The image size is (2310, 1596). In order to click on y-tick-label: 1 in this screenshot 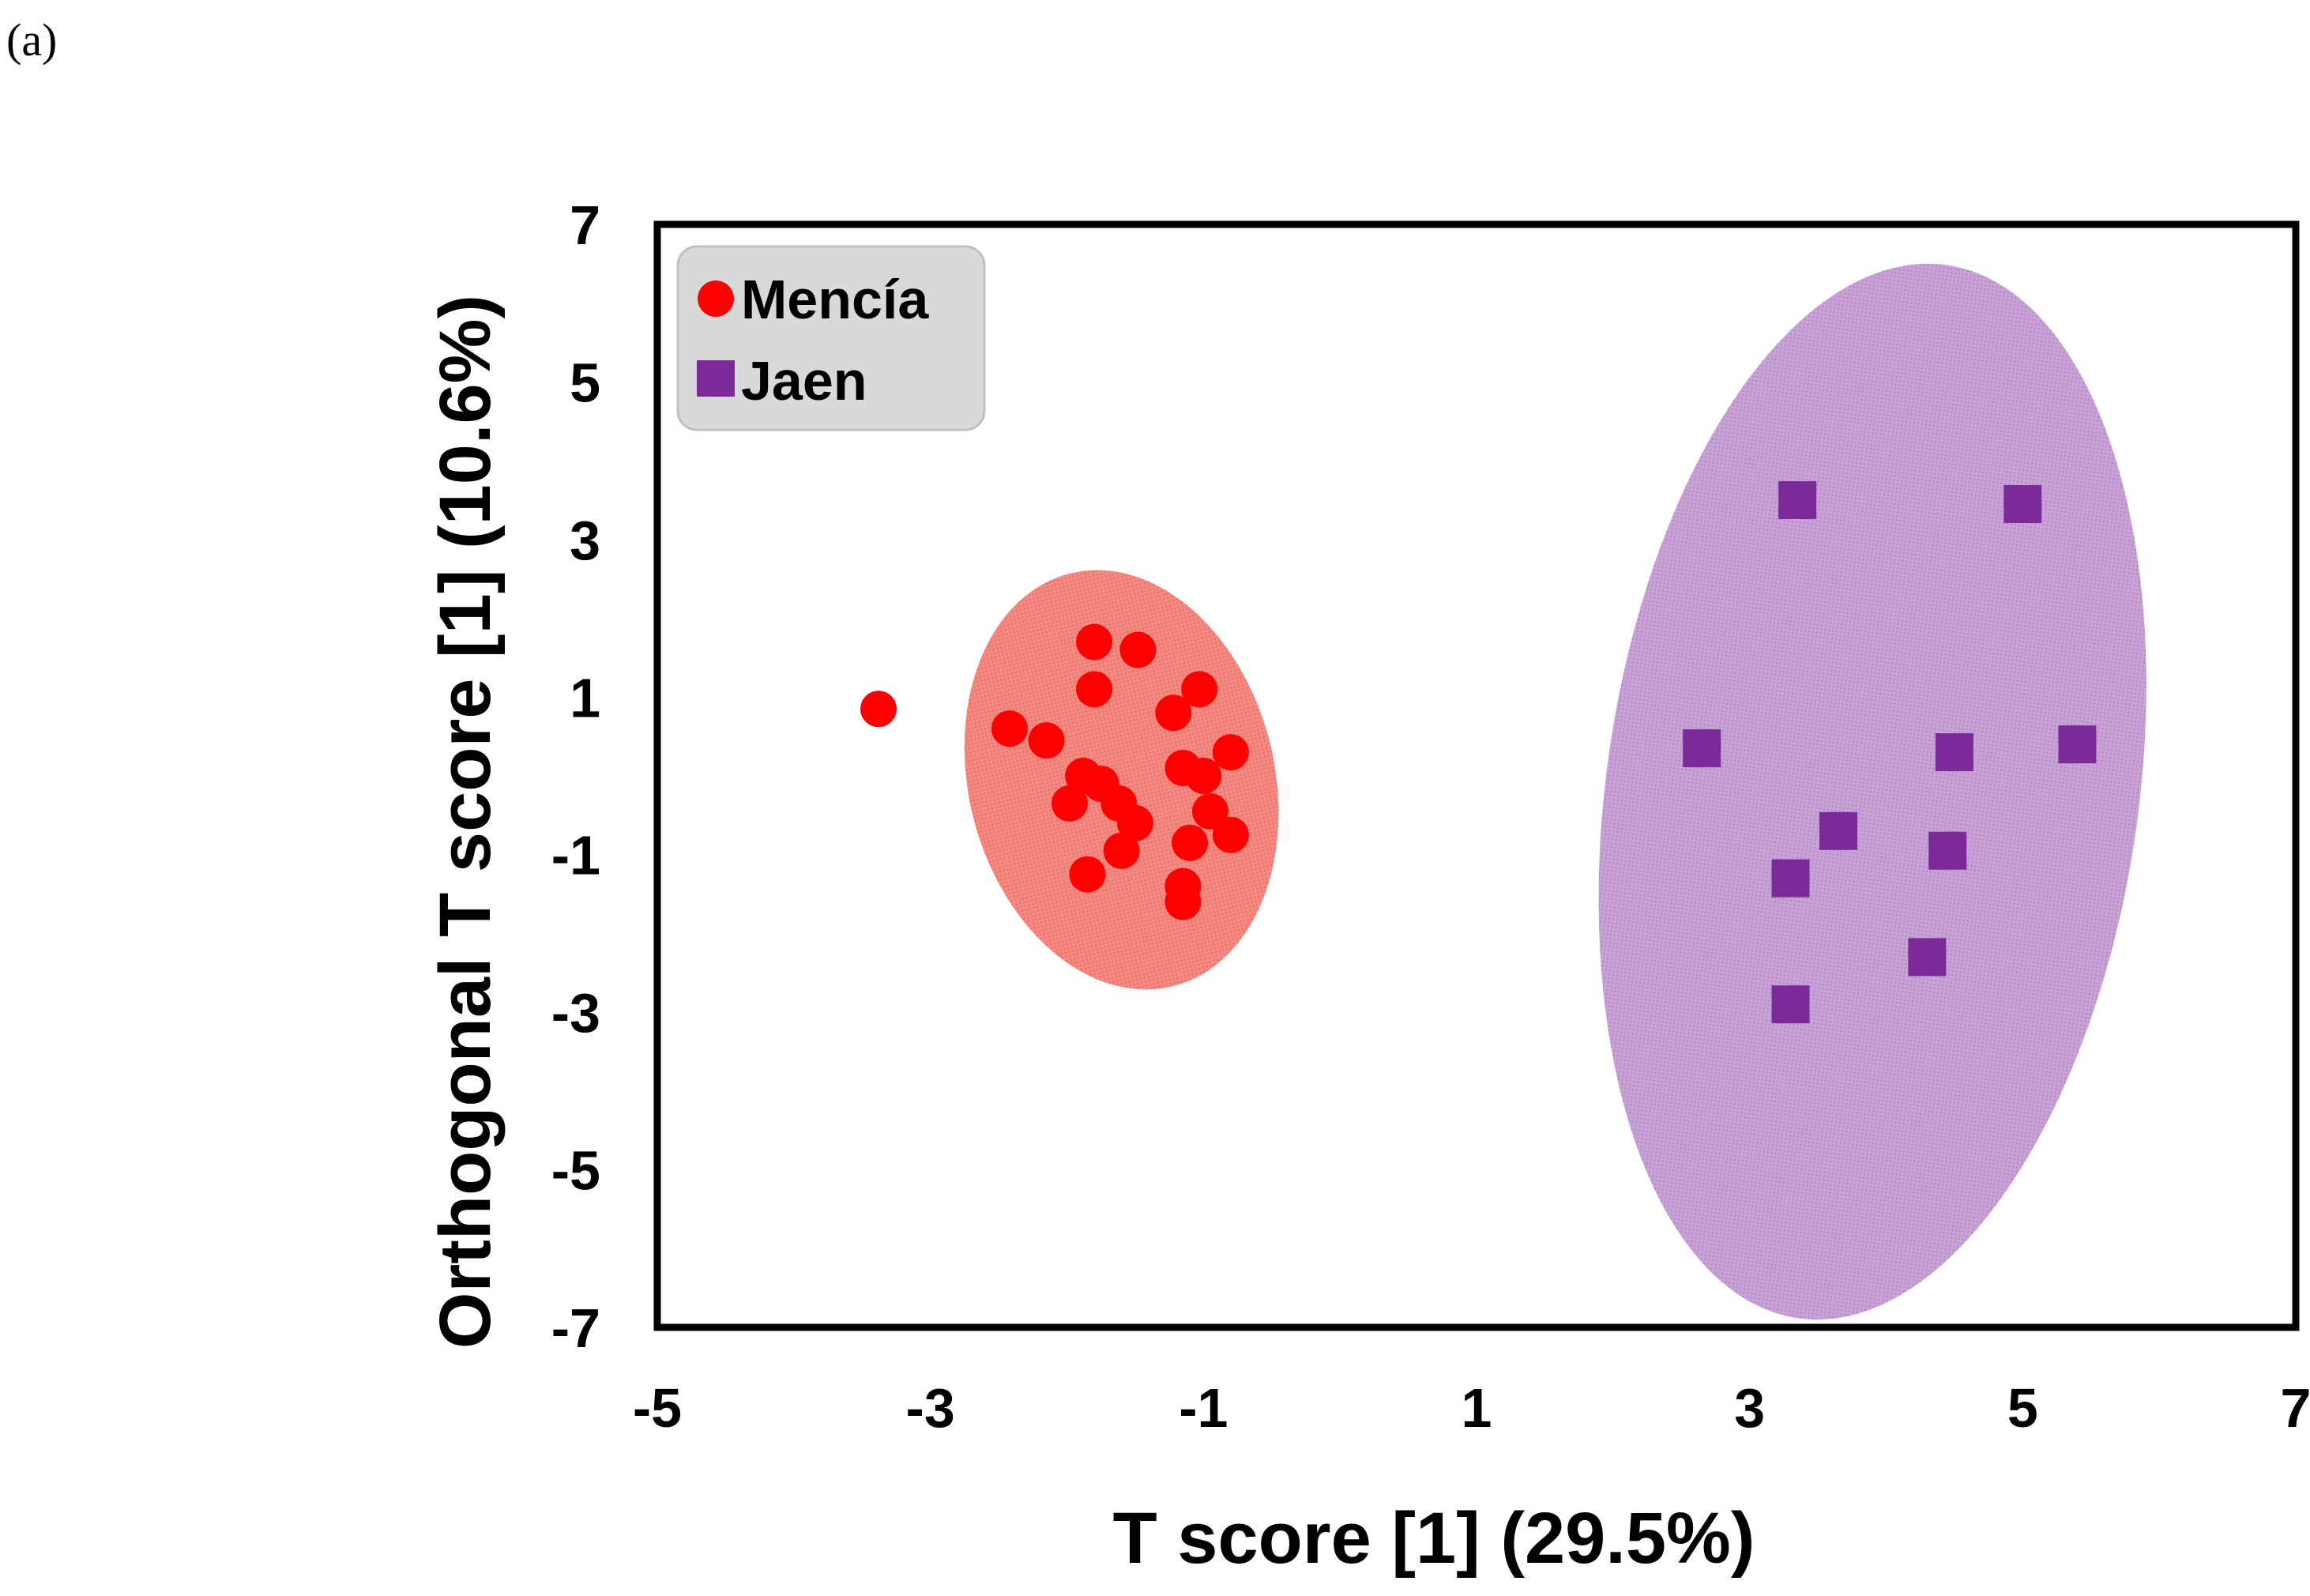, I will do `click(585, 698)`.